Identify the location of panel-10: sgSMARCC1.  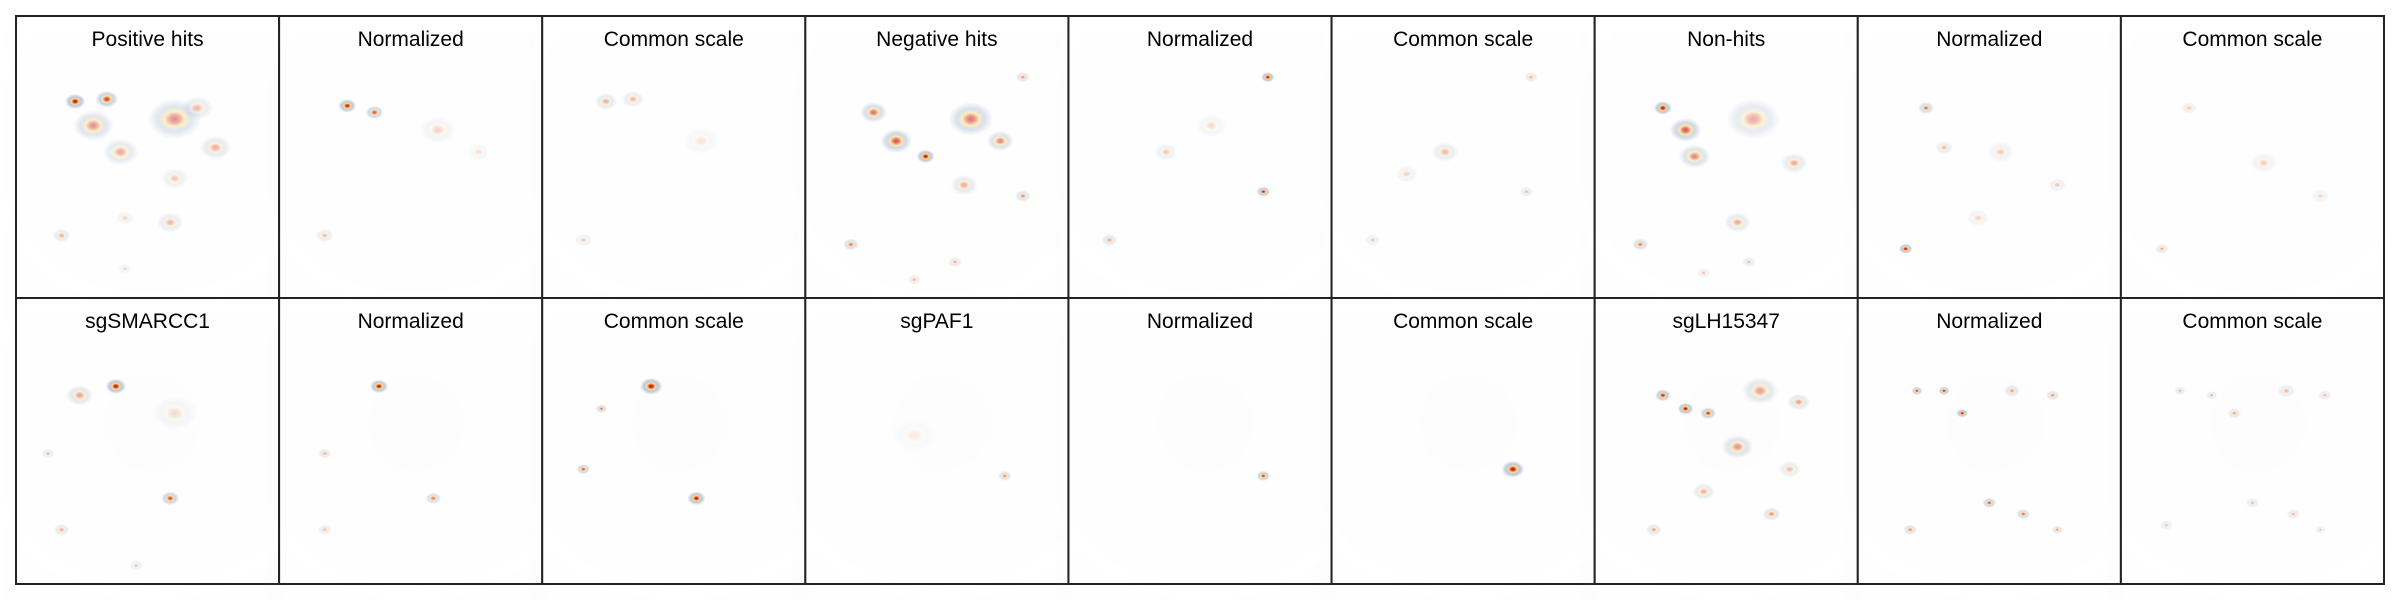
(148, 441).